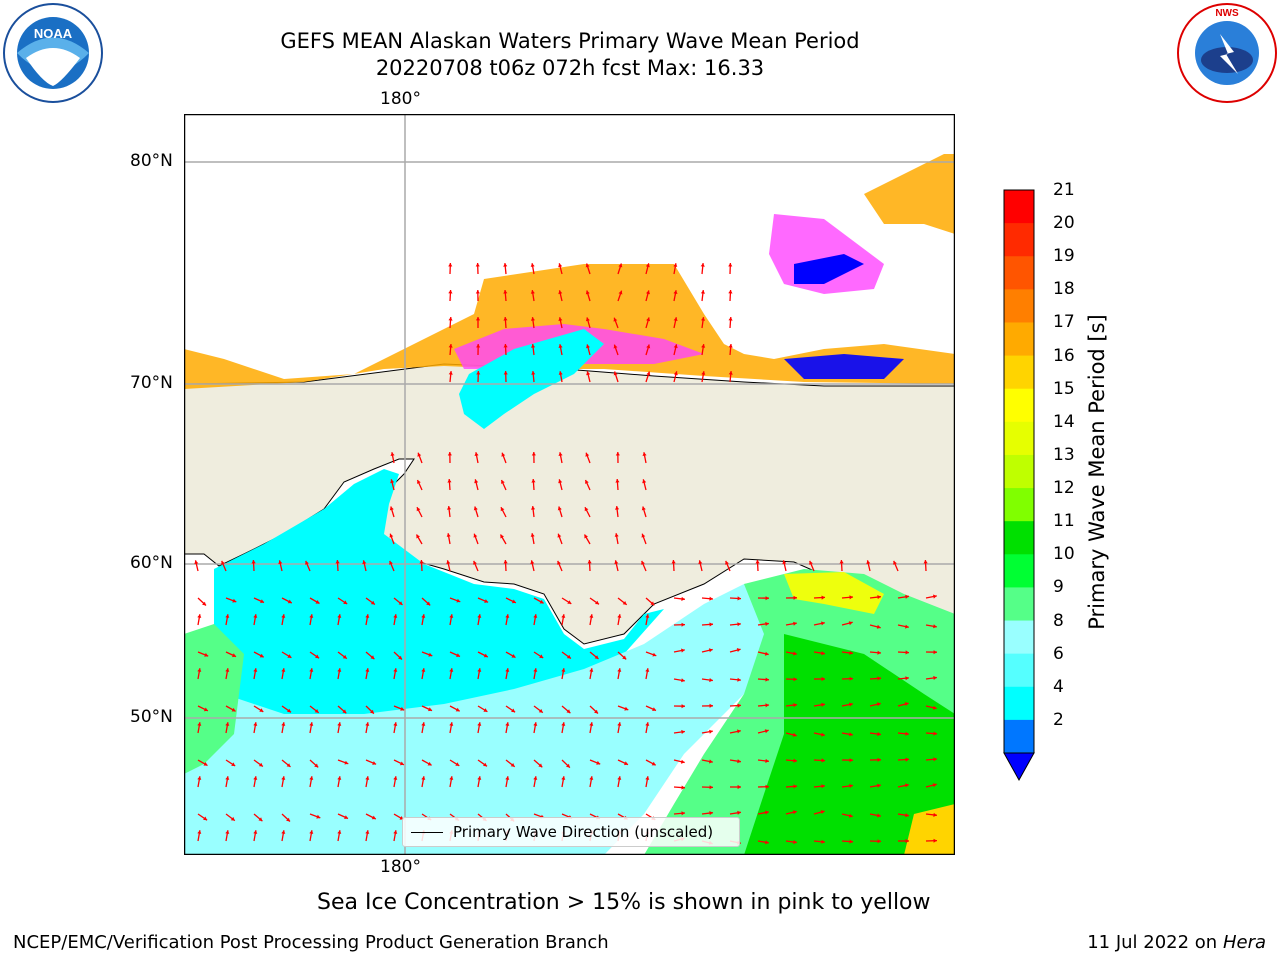 This screenshot has width=1280, height=960. Describe the element at coordinates (151, 717) in the screenshot. I see `lat-label-50: 50°N` at that location.